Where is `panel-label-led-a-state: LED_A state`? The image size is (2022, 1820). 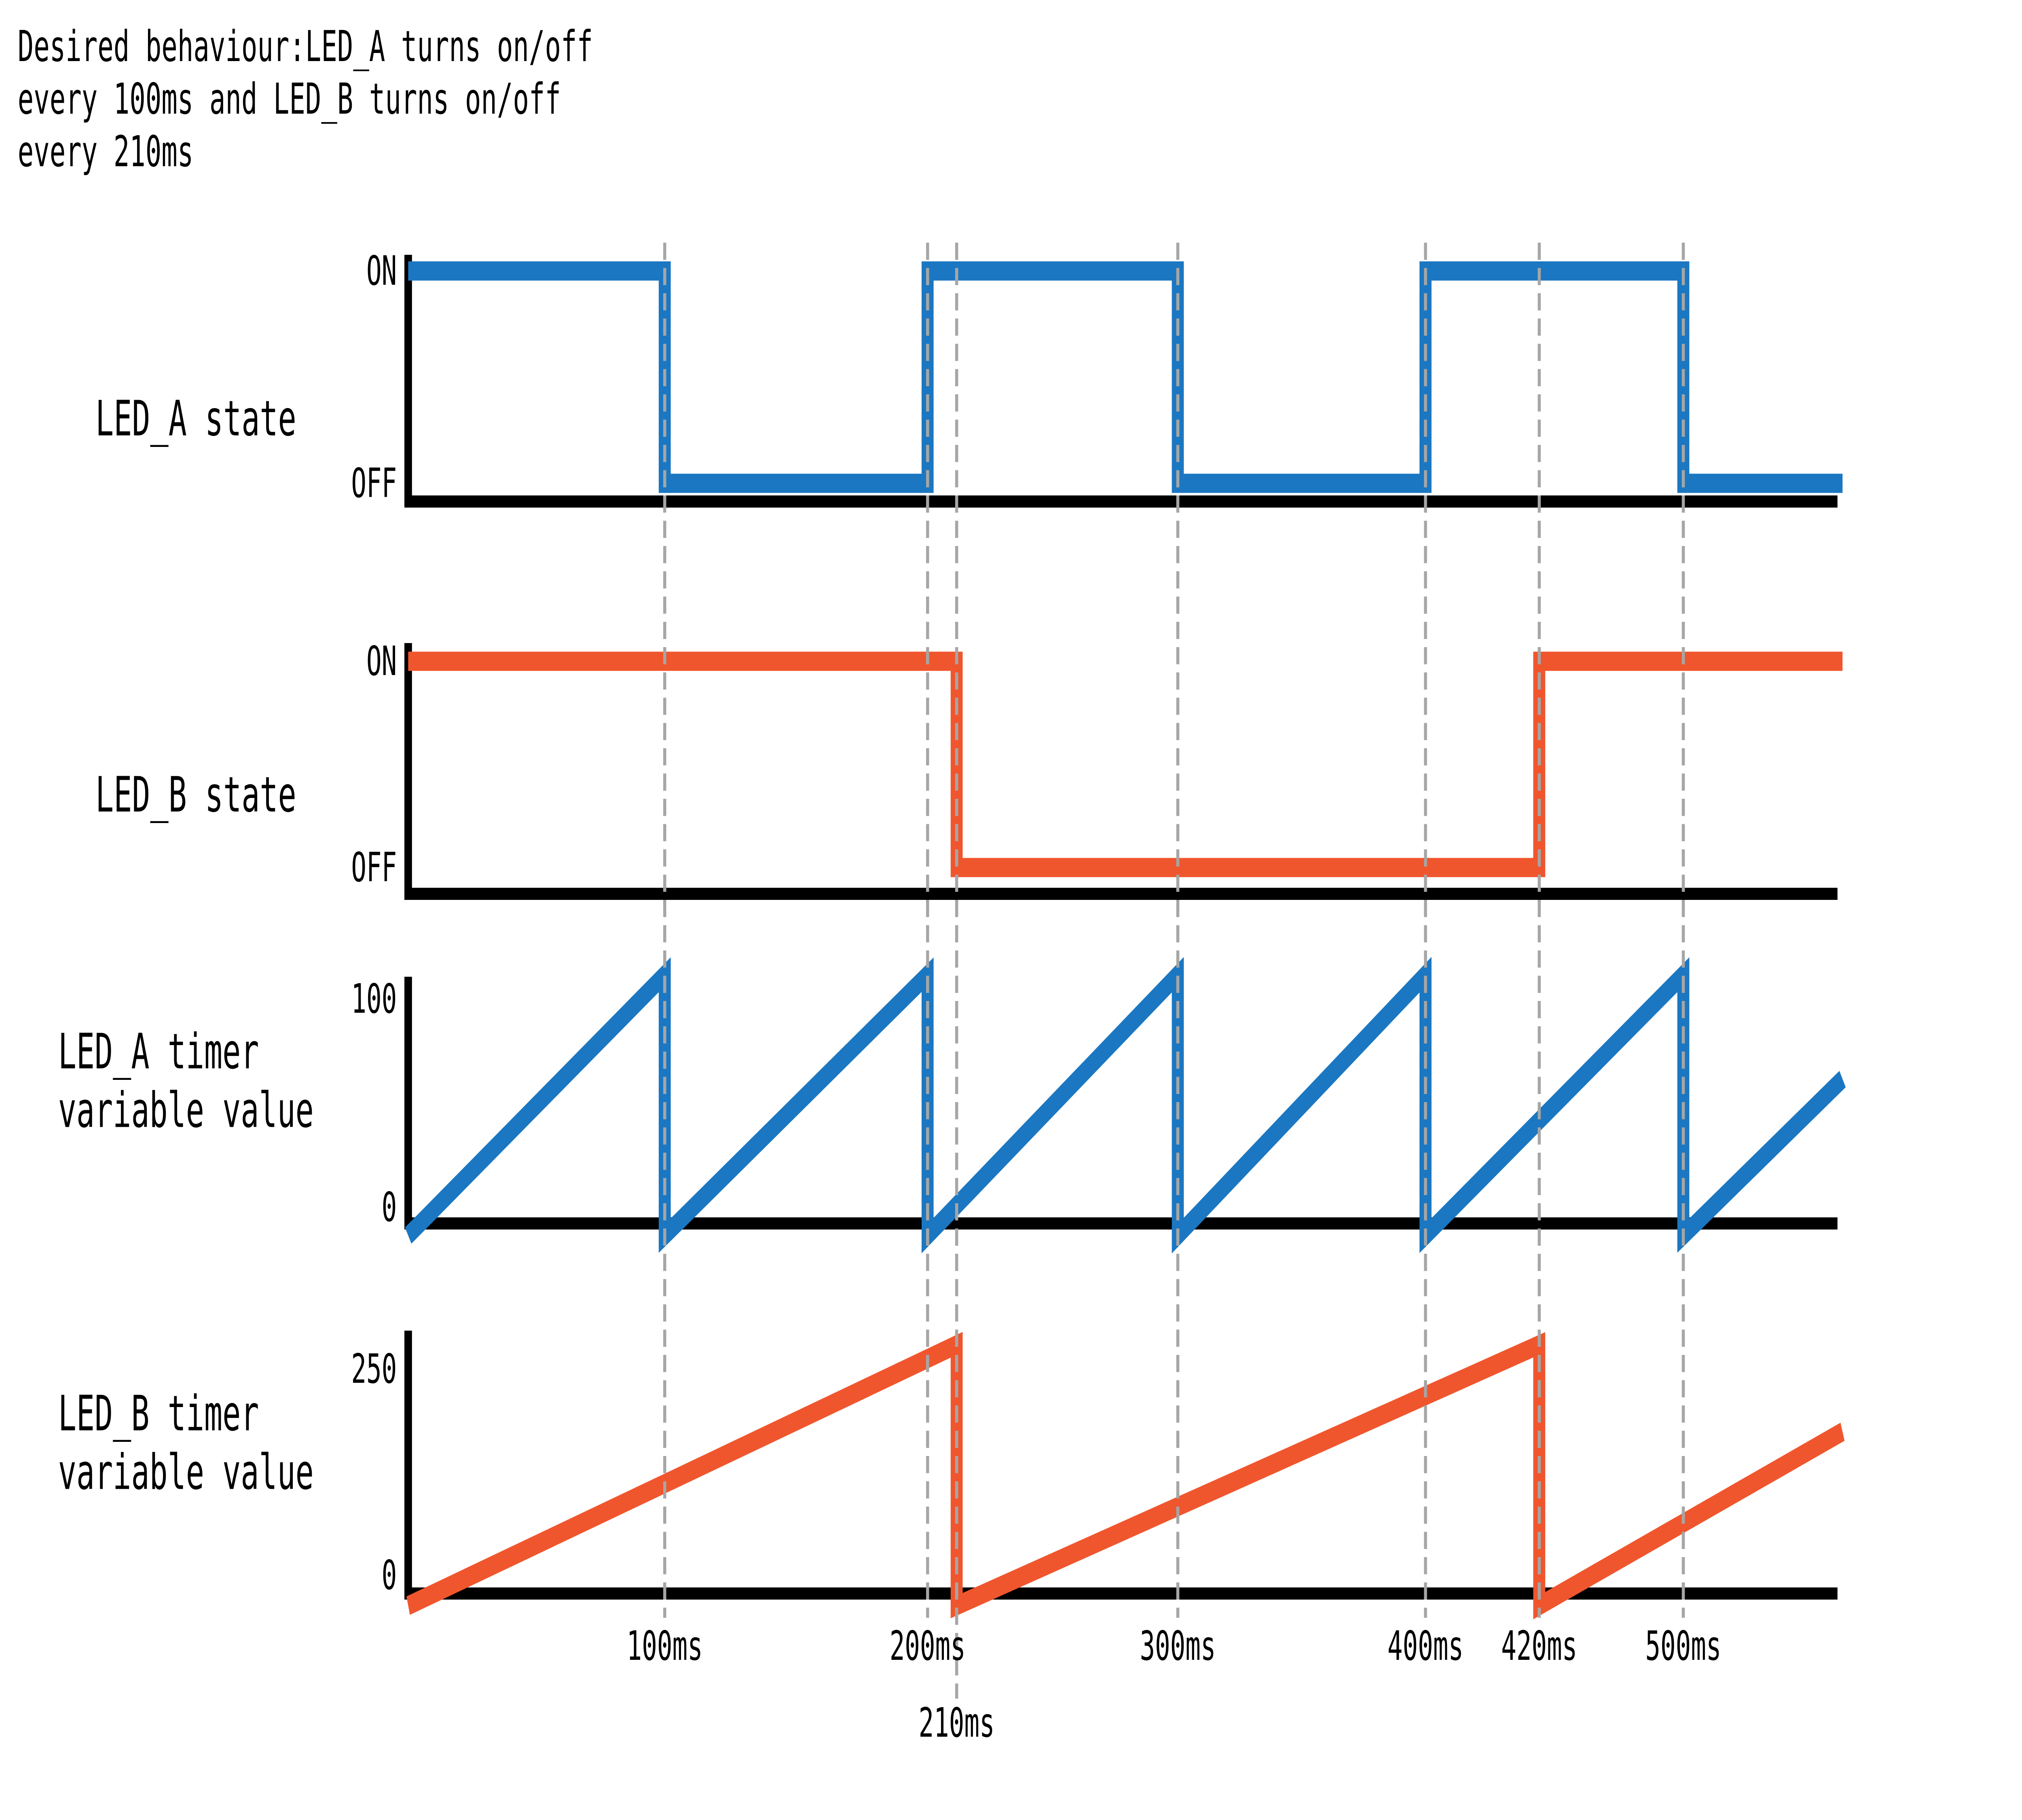 panel-label-led-a-state: LED_A state is located at coordinates (195, 418).